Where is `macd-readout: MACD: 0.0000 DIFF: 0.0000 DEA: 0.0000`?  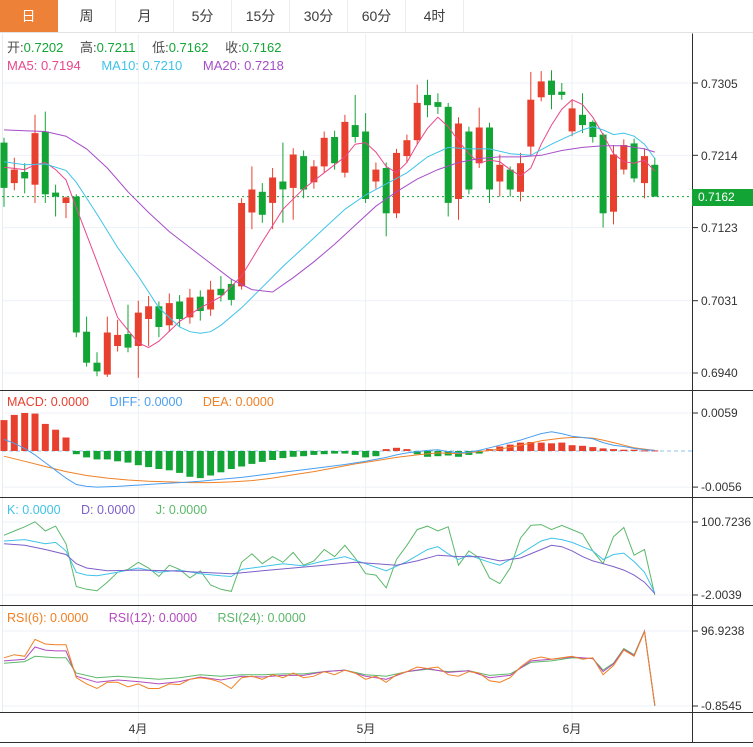
macd-readout: MACD: 0.0000 DIFF: 0.0000 DEA: 0.0000 is located at coordinates (149, 402).